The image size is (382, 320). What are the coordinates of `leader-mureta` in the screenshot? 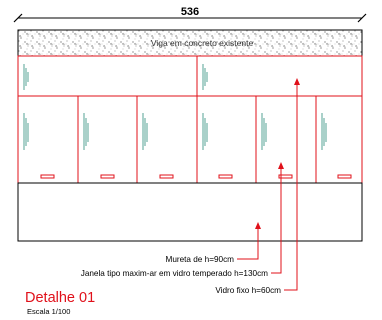 It's located at (248, 244).